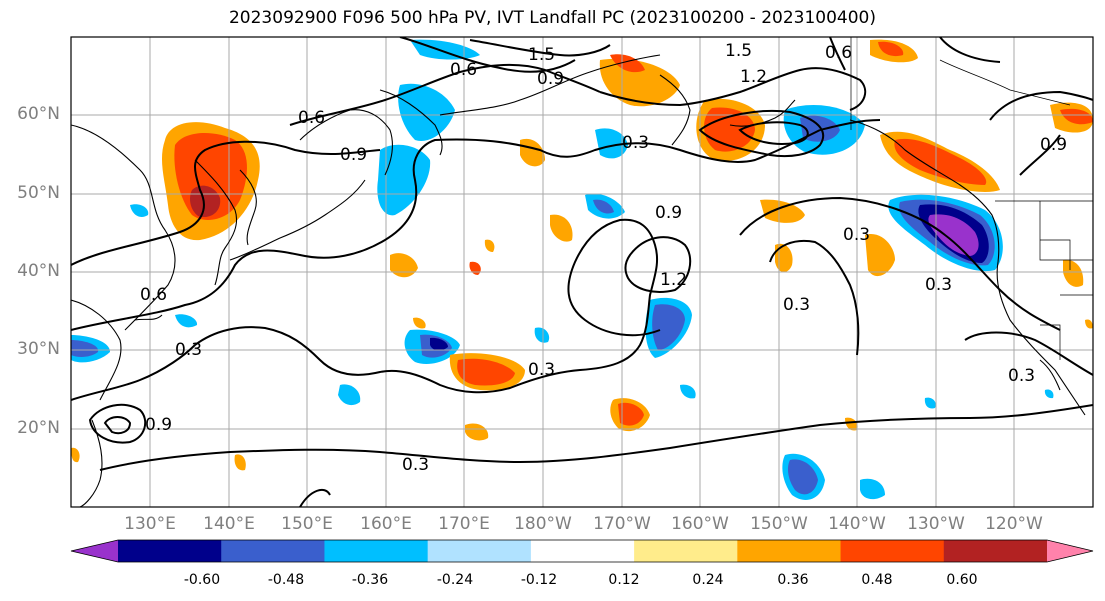 This screenshot has width=1105, height=601. I want to click on colorbar-cells, so click(583, 551).